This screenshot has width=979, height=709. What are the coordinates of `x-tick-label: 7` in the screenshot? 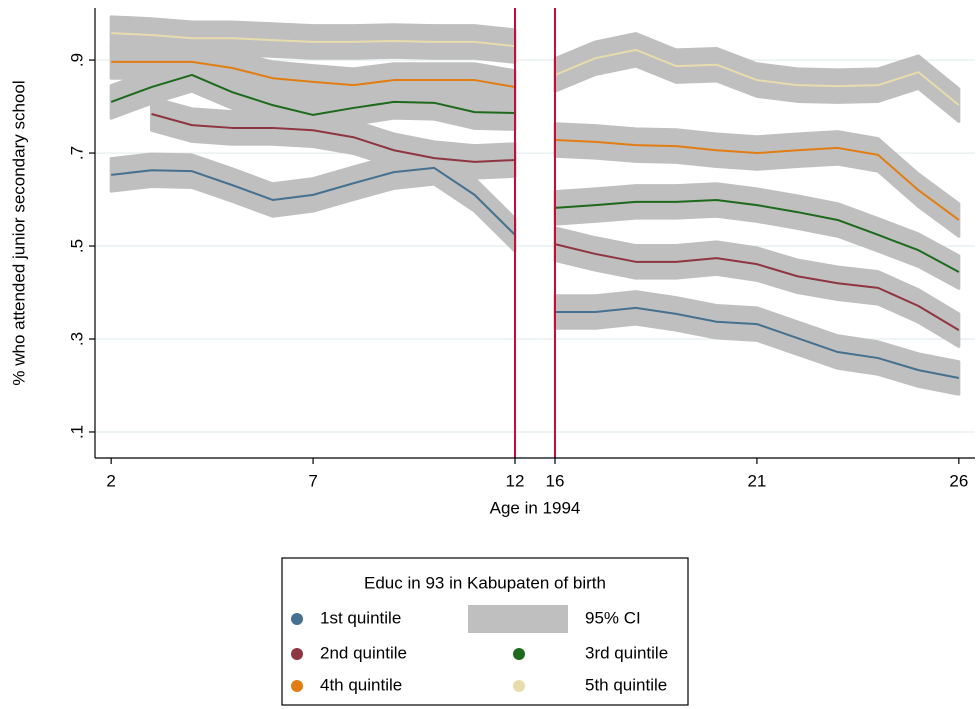 It's located at (312, 480).